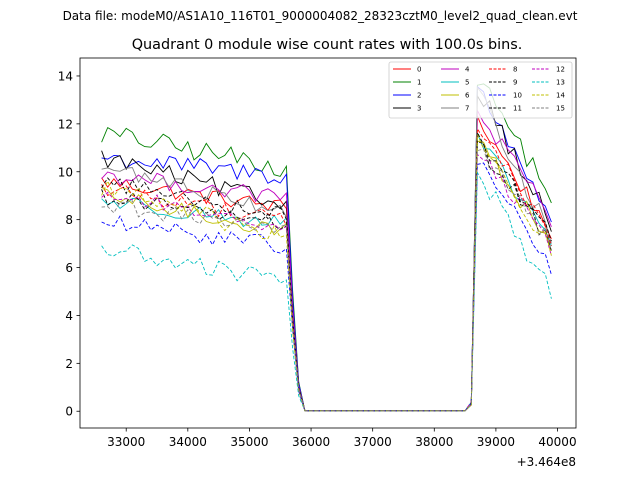 The height and width of the screenshot is (480, 640). What do you see at coordinates (434, 442) in the screenshot?
I see `x-tick-label: 38000` at bounding box center [434, 442].